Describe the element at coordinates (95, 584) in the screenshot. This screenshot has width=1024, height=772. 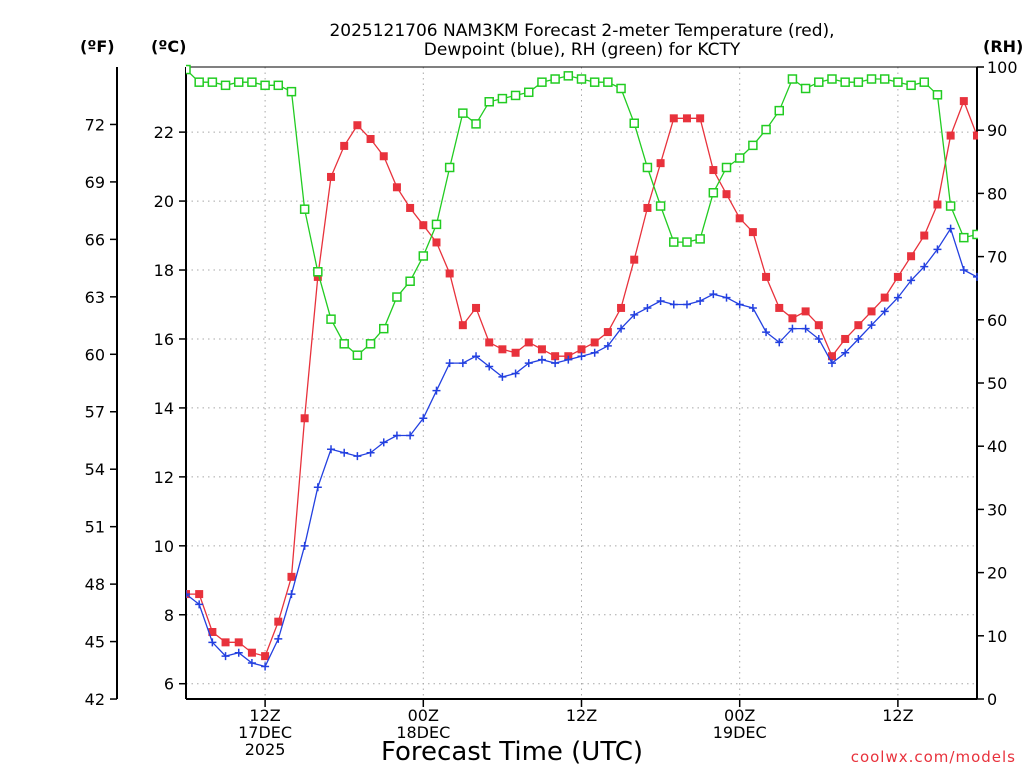
I see `fahrenheit-tick-label: 48` at that location.